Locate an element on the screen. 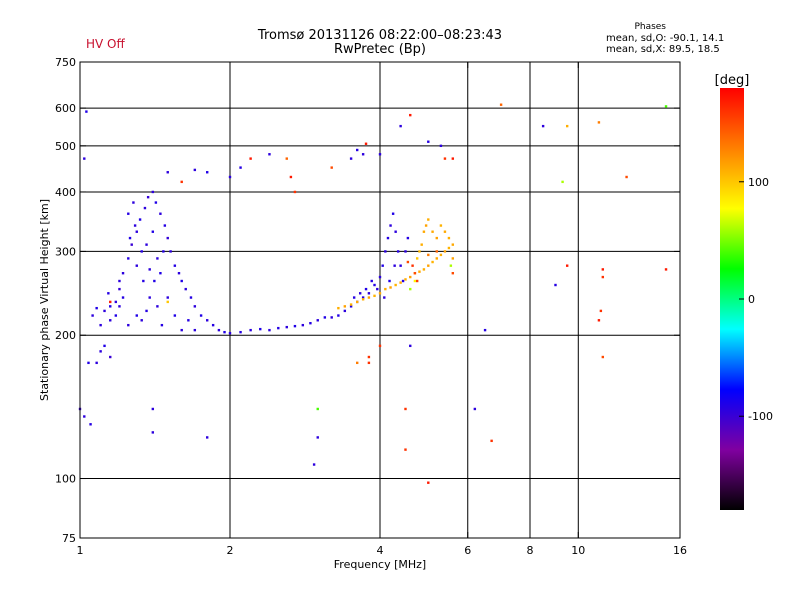 The width and height of the screenshot is (800, 600). hv-status-label: HV Off is located at coordinates (105, 44).